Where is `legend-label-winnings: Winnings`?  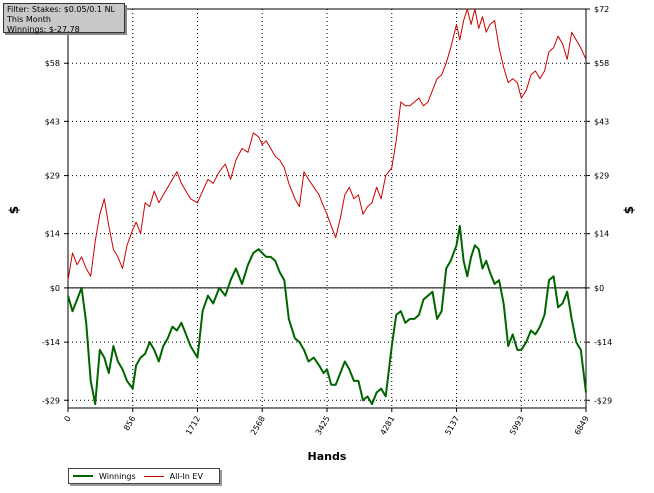
legend-label-winnings: Winnings is located at coordinates (117, 476).